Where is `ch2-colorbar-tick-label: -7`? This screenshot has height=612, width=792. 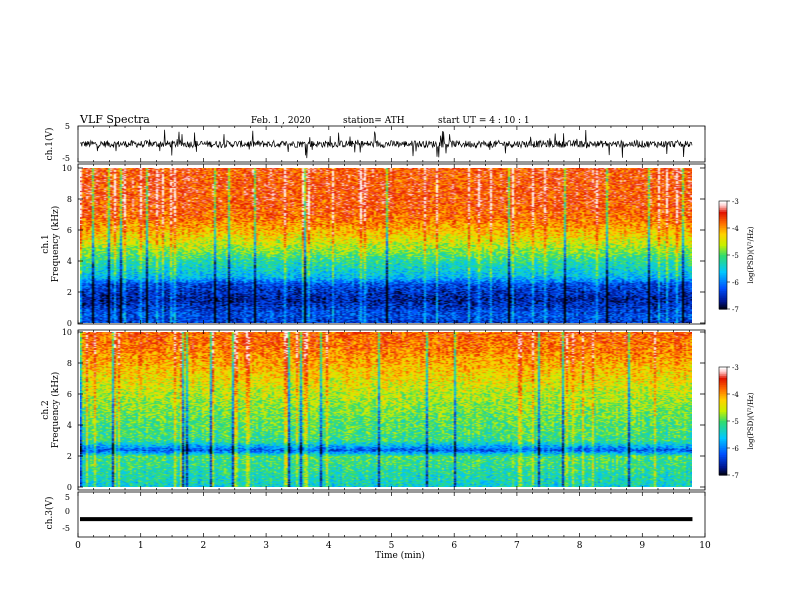
ch2-colorbar-tick-label: -7 is located at coordinates (735, 476).